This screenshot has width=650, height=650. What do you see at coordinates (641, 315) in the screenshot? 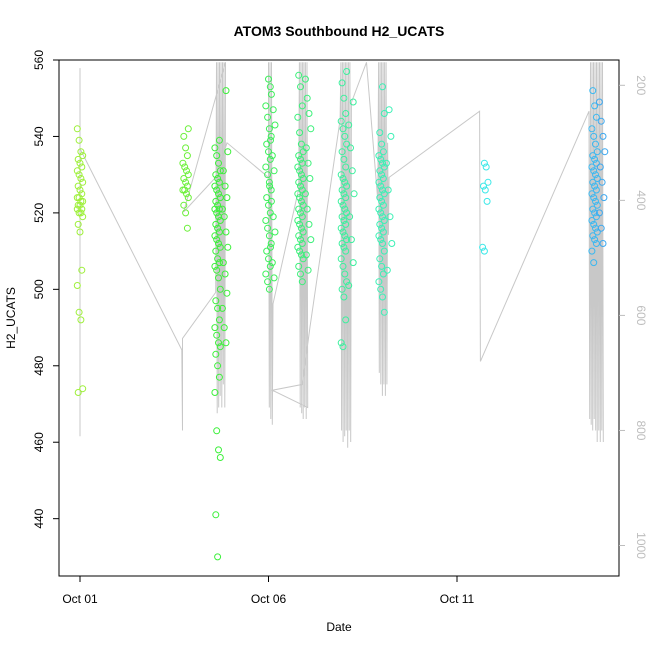
I see `y-right-tick-label: 600` at bounding box center [641, 315].